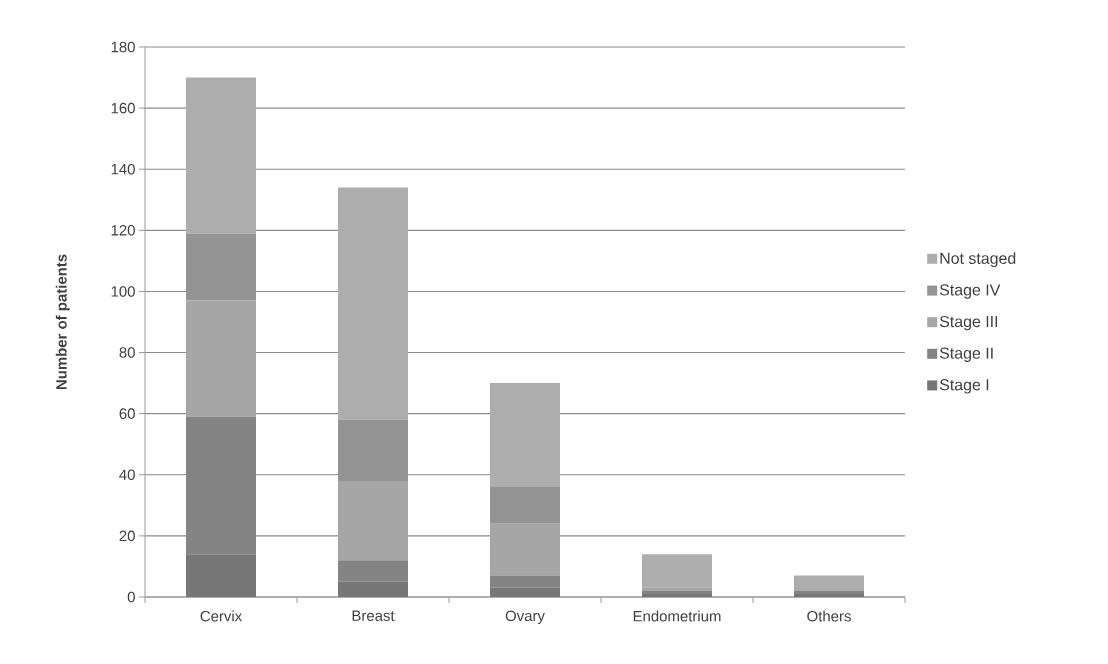 The image size is (1108, 664). Describe the element at coordinates (964, 386) in the screenshot. I see `legend-label: Stage I` at that location.